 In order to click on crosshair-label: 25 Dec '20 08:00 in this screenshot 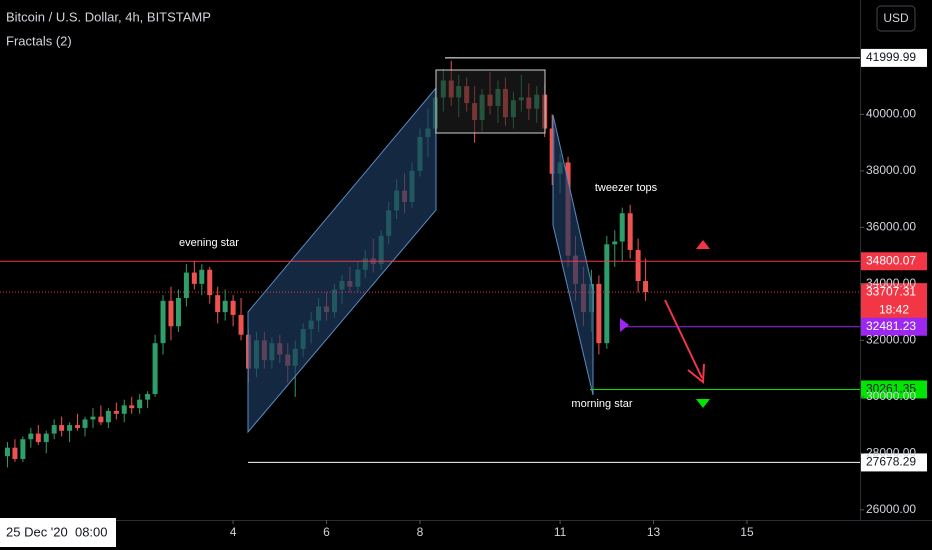, I will do `click(57, 531)`.